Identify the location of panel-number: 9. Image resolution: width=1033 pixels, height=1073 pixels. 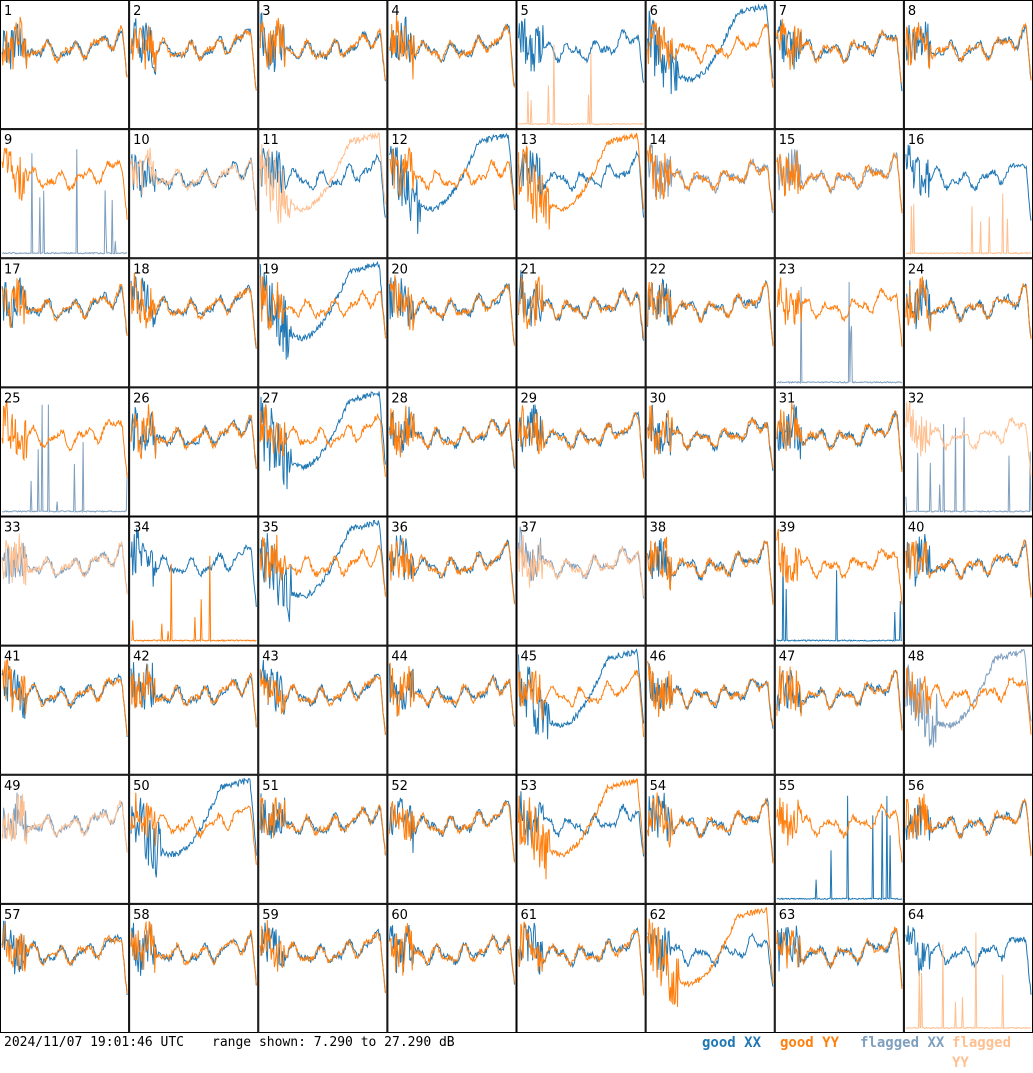
(8, 140).